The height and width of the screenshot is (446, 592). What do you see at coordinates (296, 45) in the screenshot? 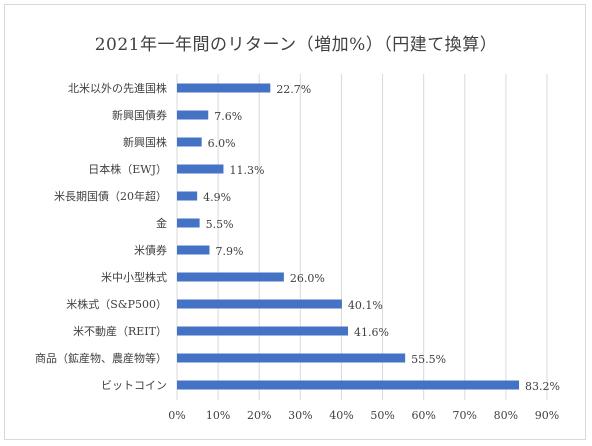
I see `chart-title: 2021年一年間のリターン（増加%）（円建て換算）` at bounding box center [296, 45].